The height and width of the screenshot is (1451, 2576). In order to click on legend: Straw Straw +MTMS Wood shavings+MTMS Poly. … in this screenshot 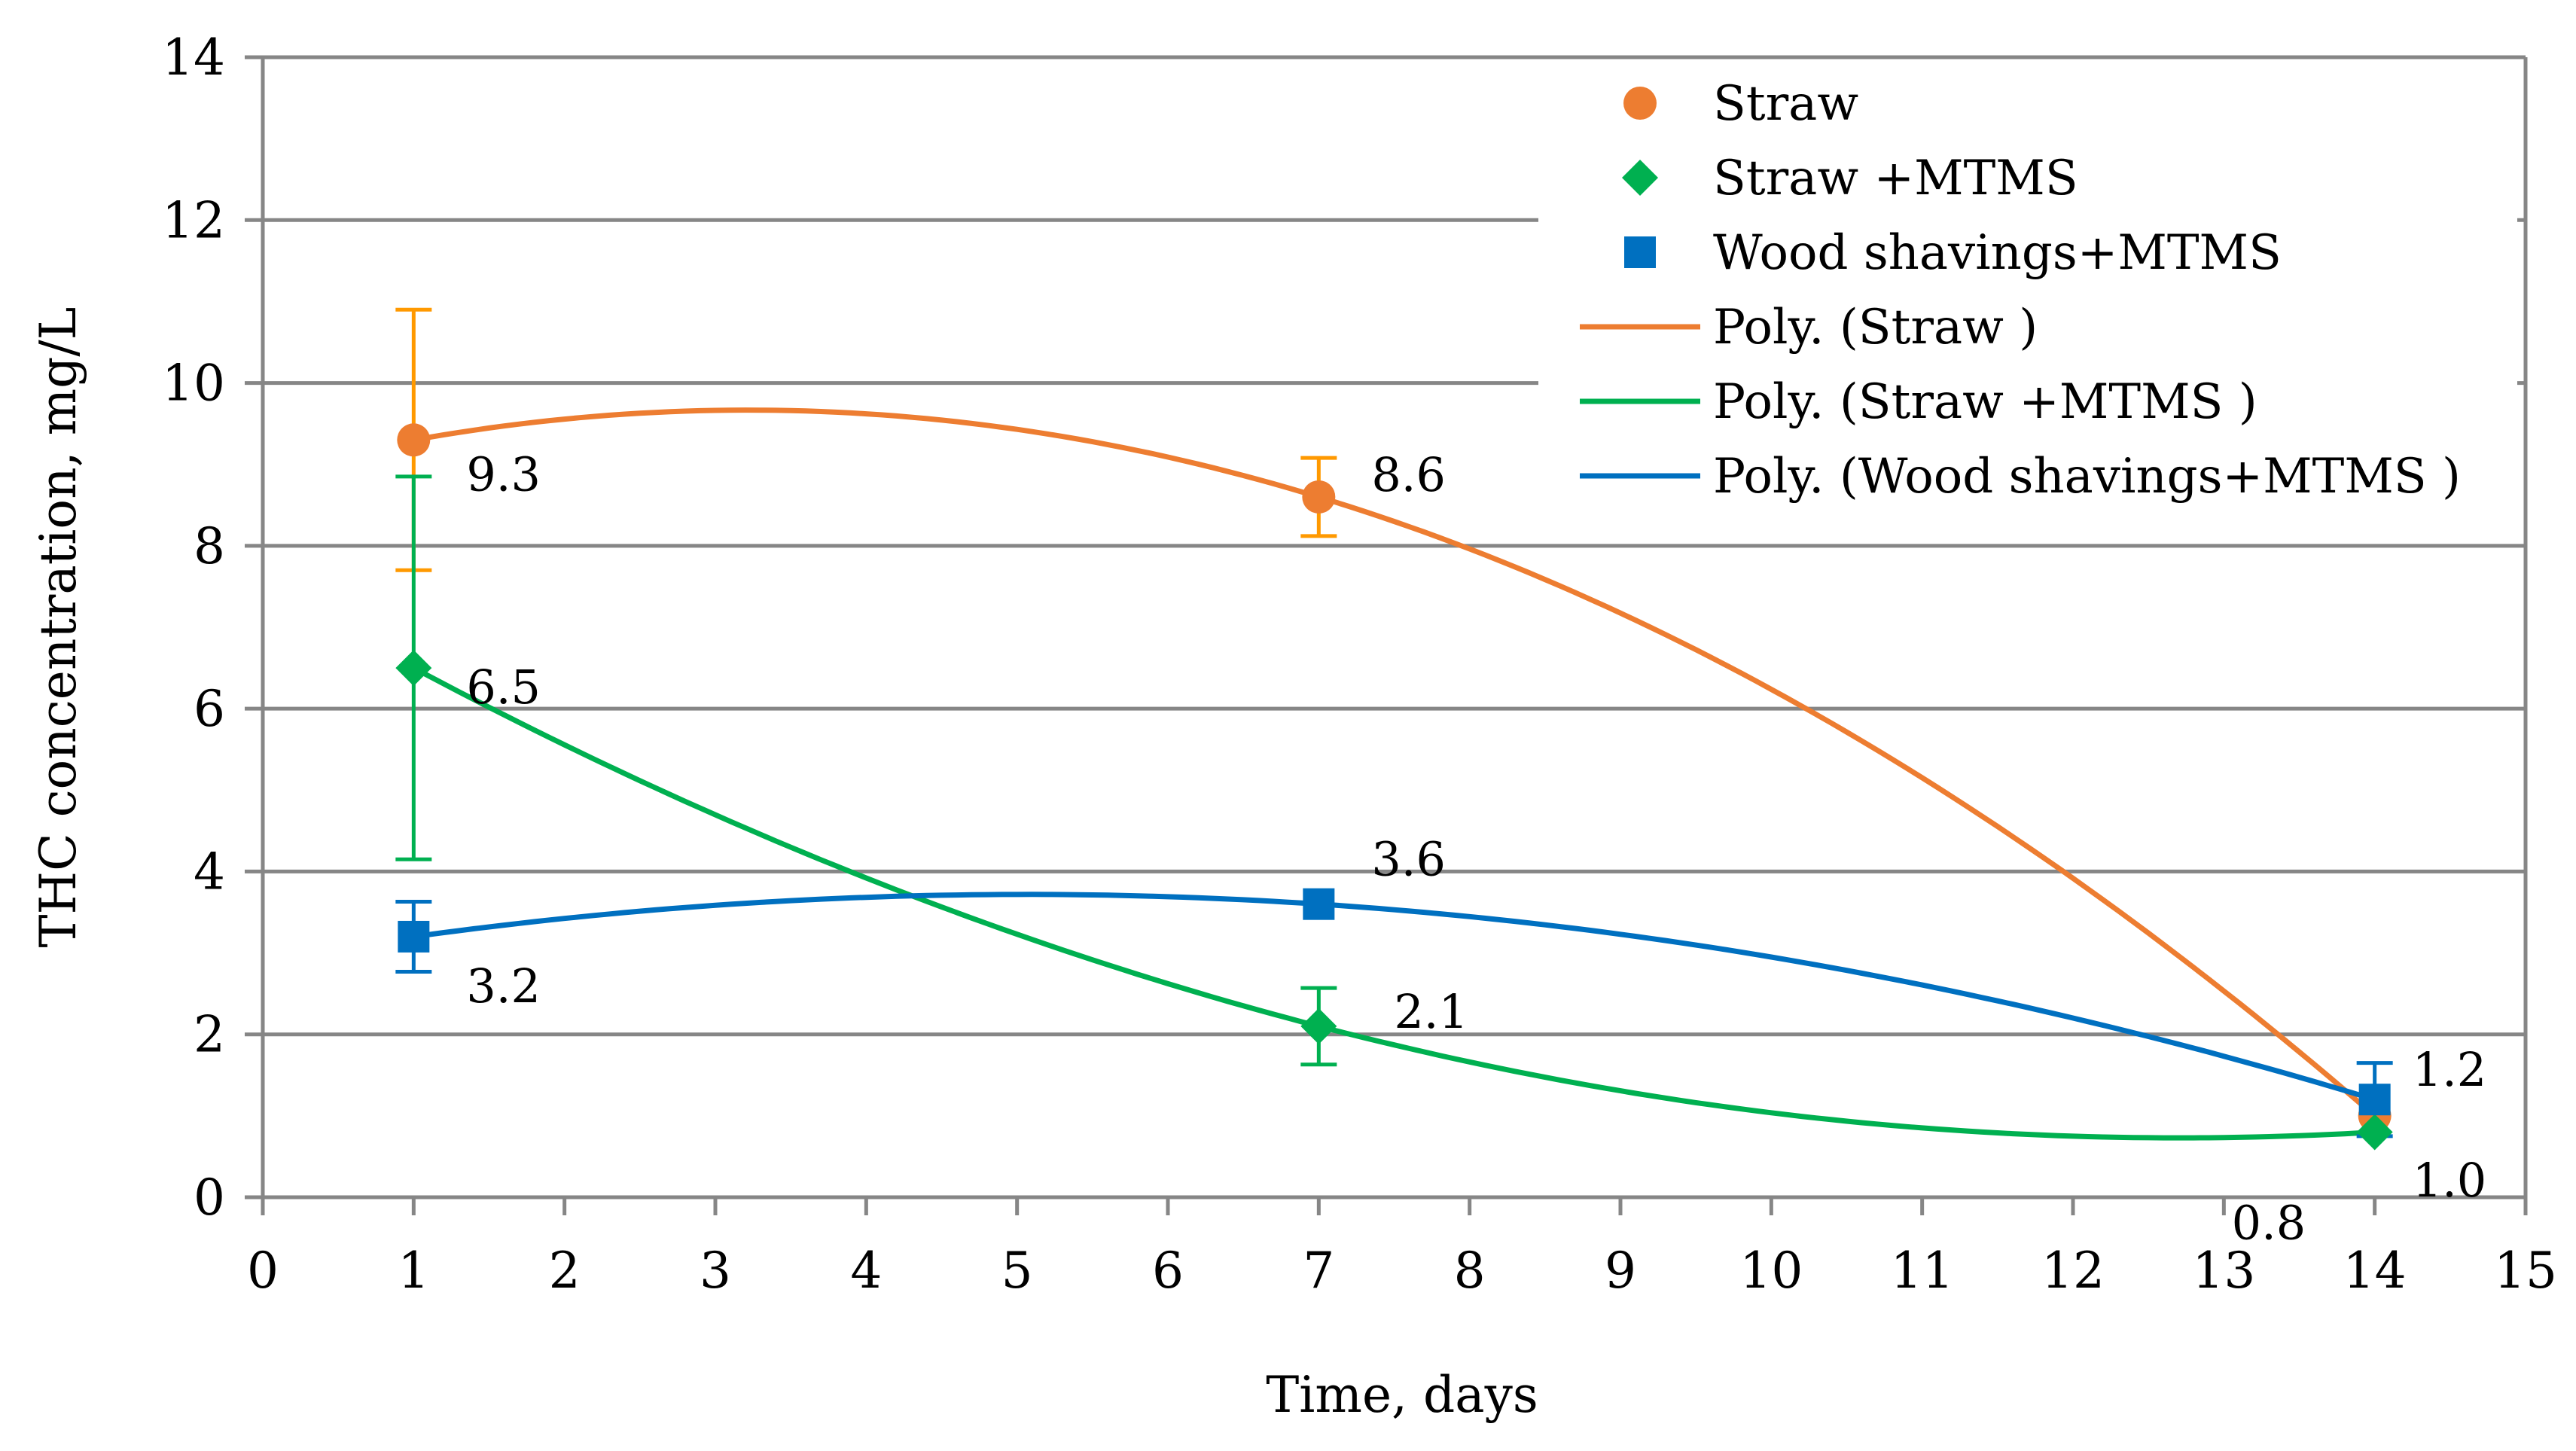, I will do `click(2027, 286)`.